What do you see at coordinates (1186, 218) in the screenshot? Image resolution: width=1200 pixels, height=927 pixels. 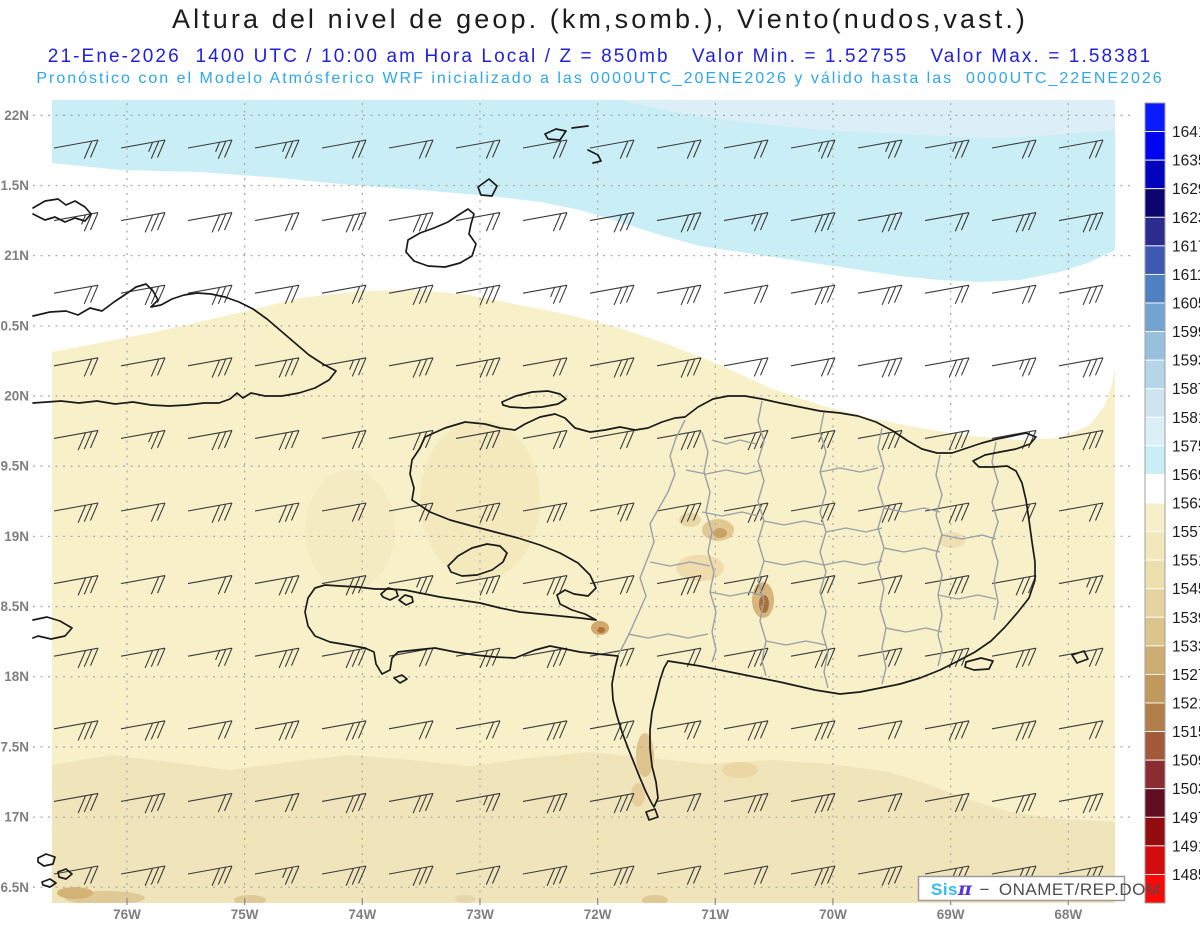 I see `colorbar-tick-label: 1623` at bounding box center [1186, 218].